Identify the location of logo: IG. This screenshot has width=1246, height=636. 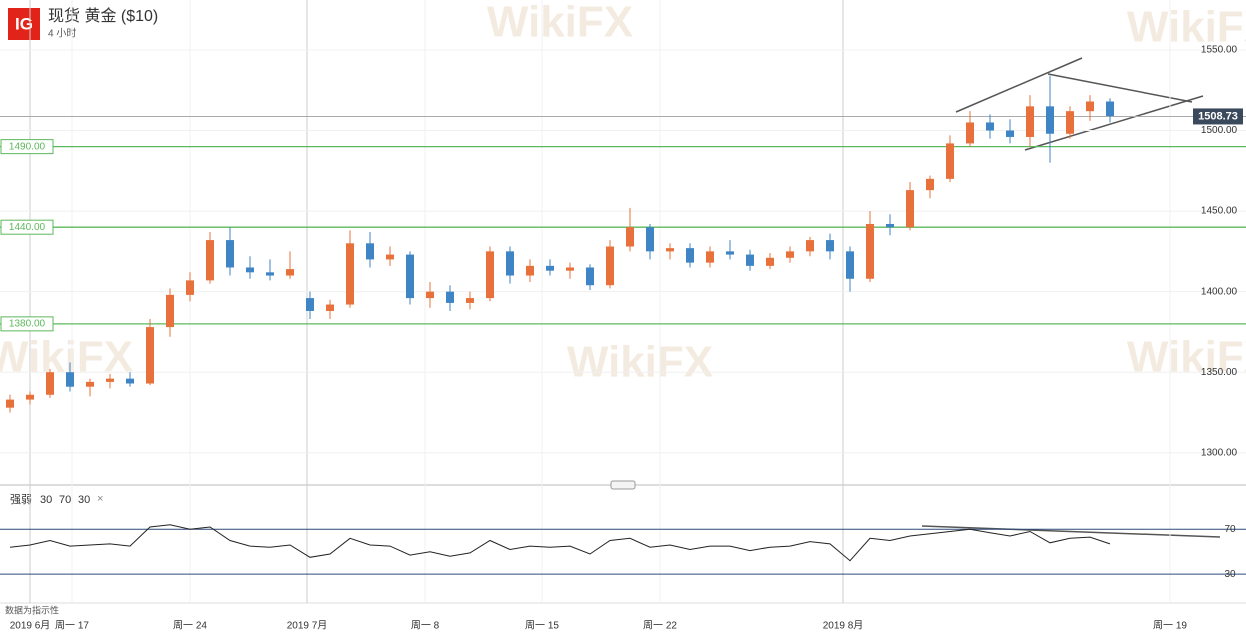
(24, 23).